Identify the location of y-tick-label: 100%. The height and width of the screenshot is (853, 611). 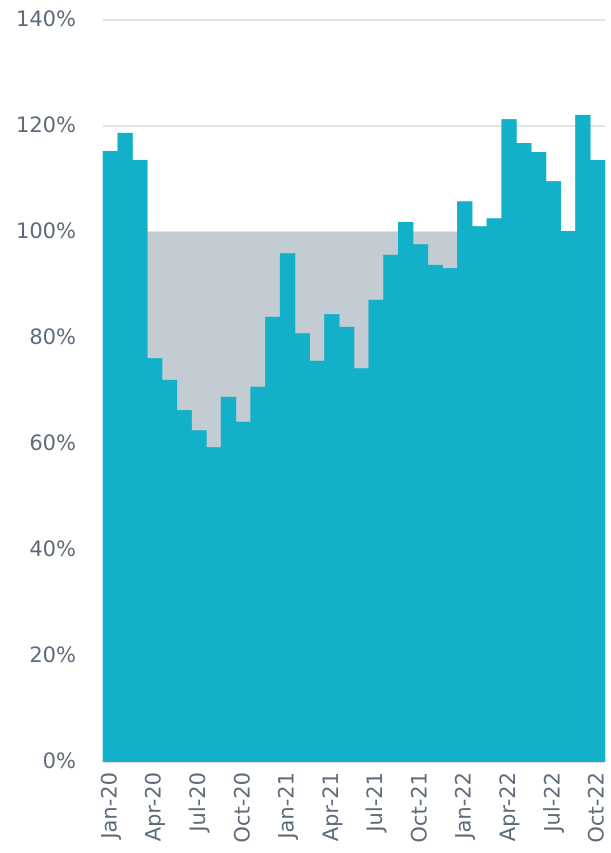
(46, 231).